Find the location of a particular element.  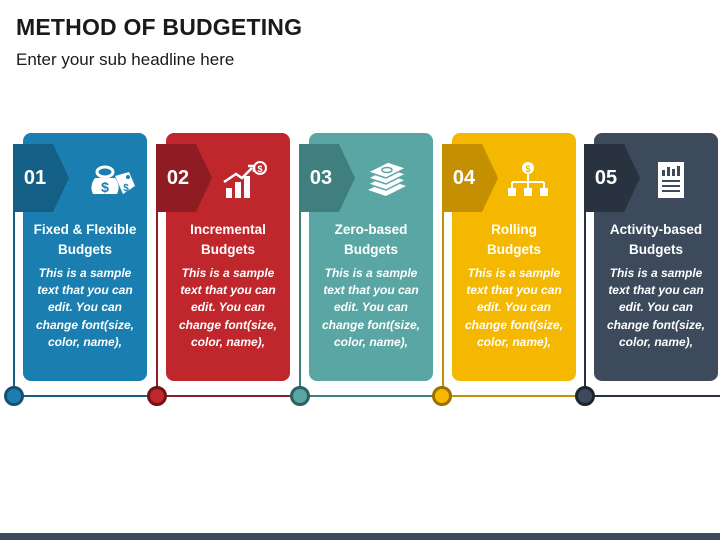

card-number: 05 is located at coordinates (606, 177).